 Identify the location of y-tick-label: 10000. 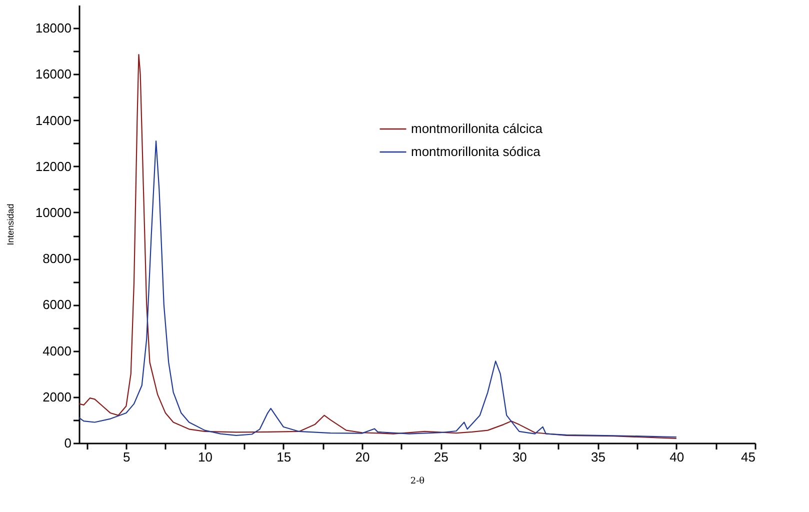
(53, 212).